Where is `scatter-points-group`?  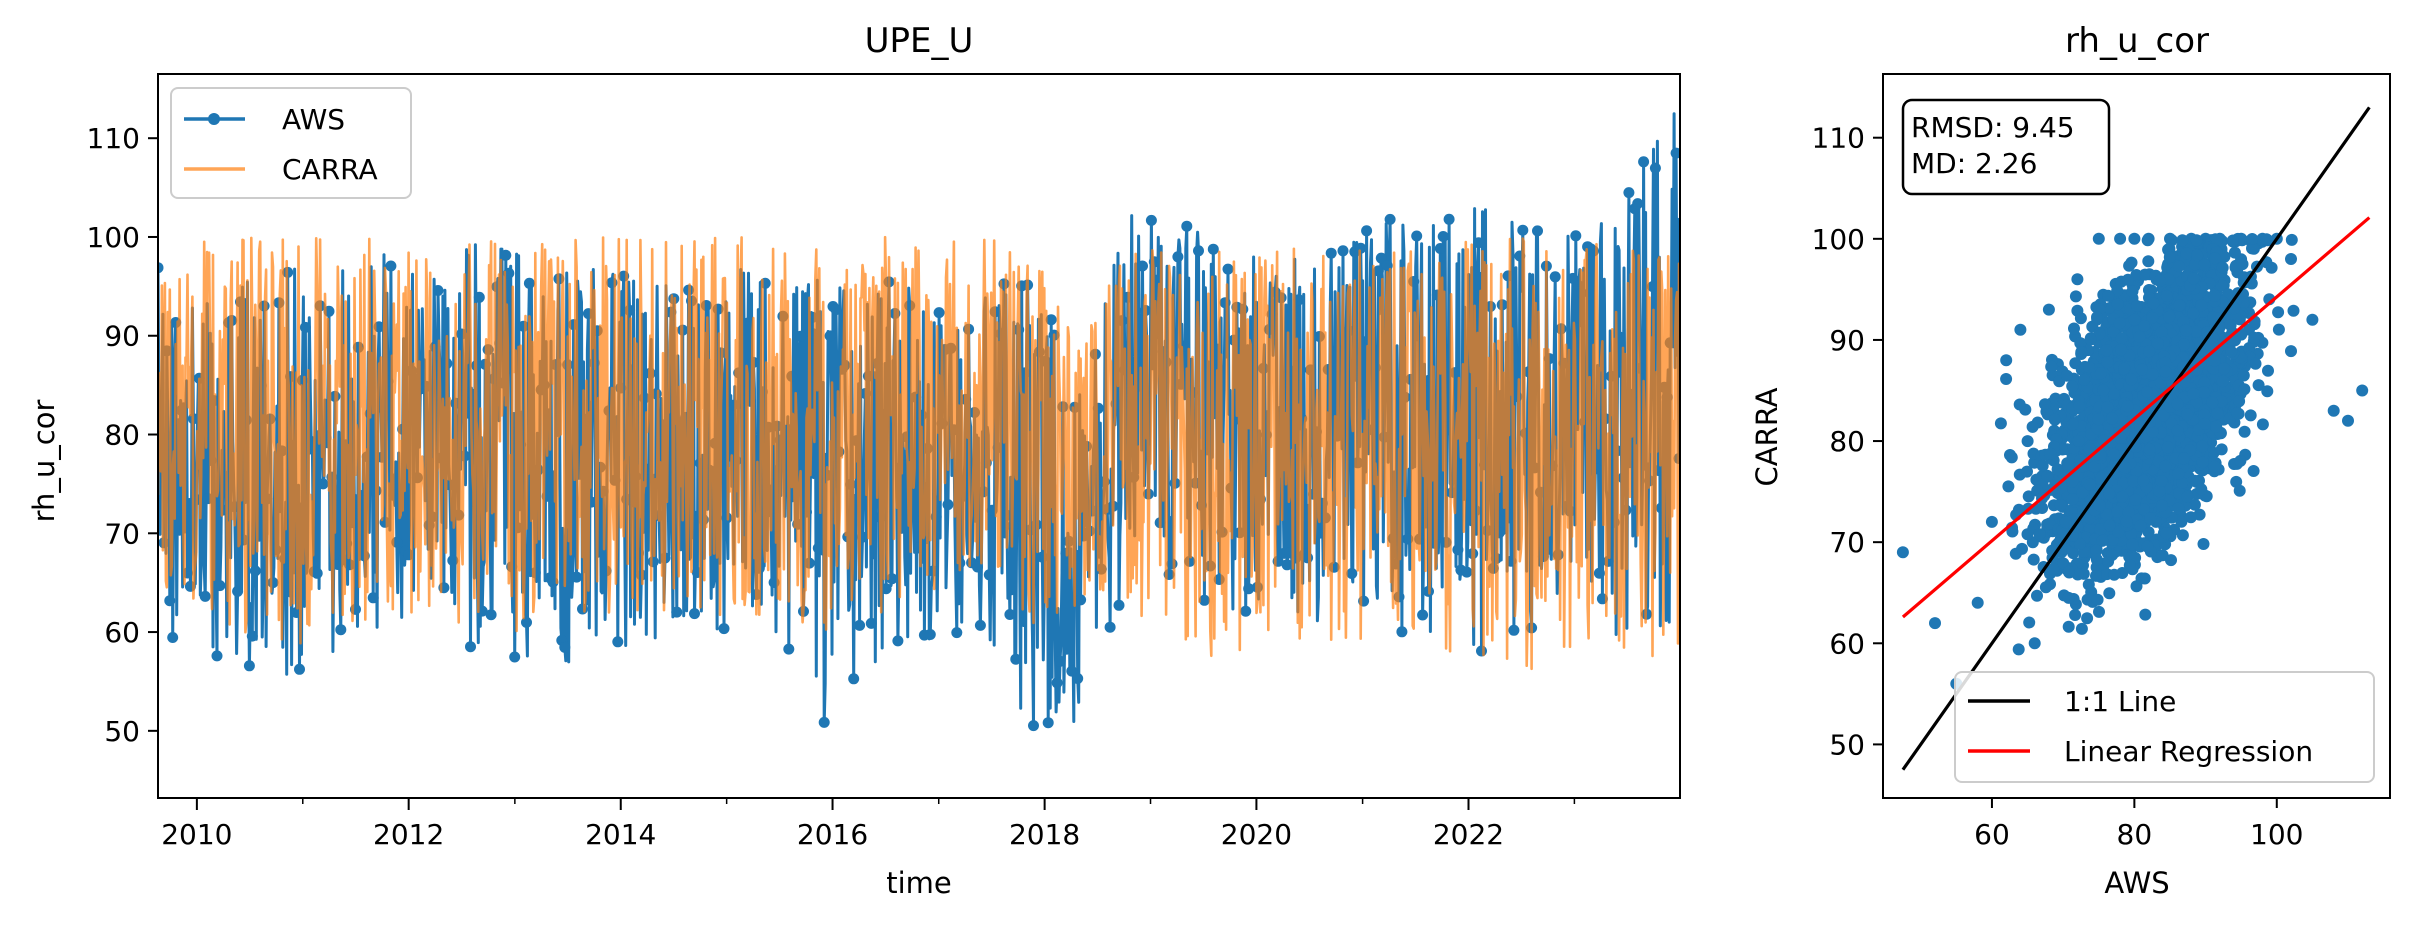 scatter-points-group is located at coordinates (2132, 461).